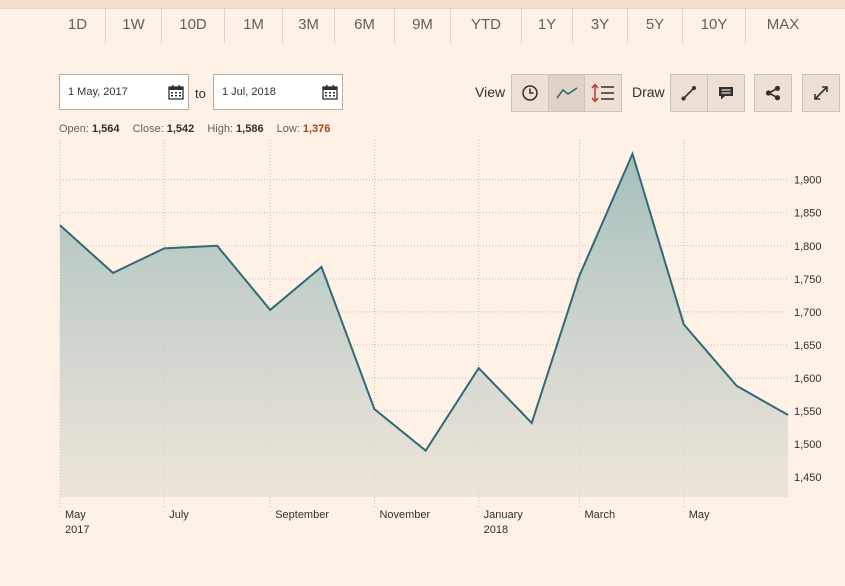  I want to click on view-label: View, so click(490, 92).